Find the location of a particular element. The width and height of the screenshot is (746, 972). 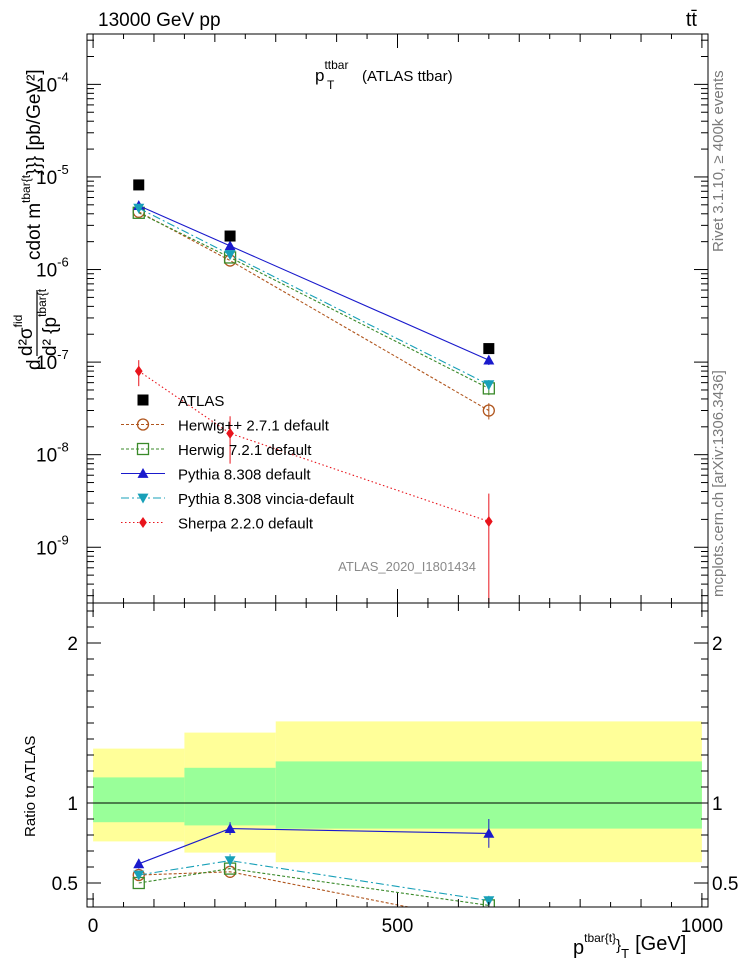

legend-marker-atlas is located at coordinates (143, 400).